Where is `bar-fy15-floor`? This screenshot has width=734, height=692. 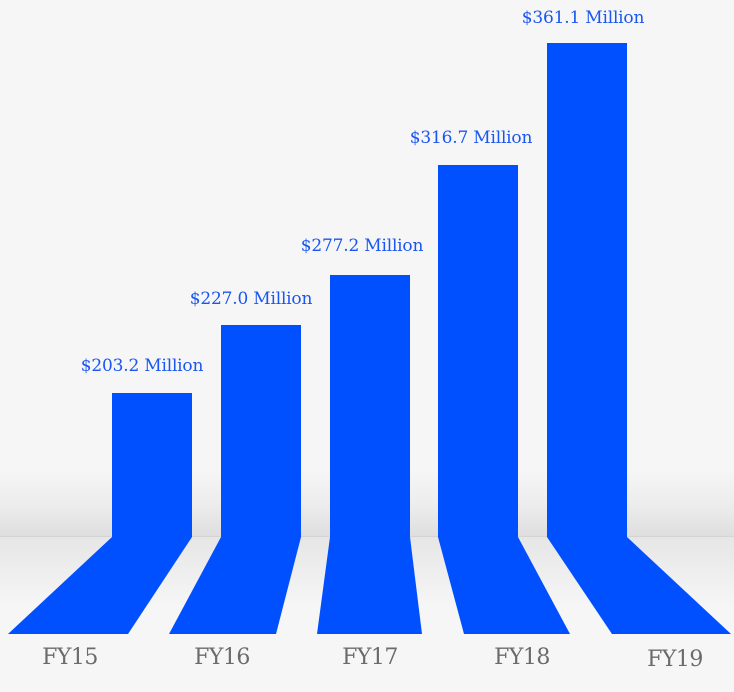
bar-fy15-floor is located at coordinates (100, 585).